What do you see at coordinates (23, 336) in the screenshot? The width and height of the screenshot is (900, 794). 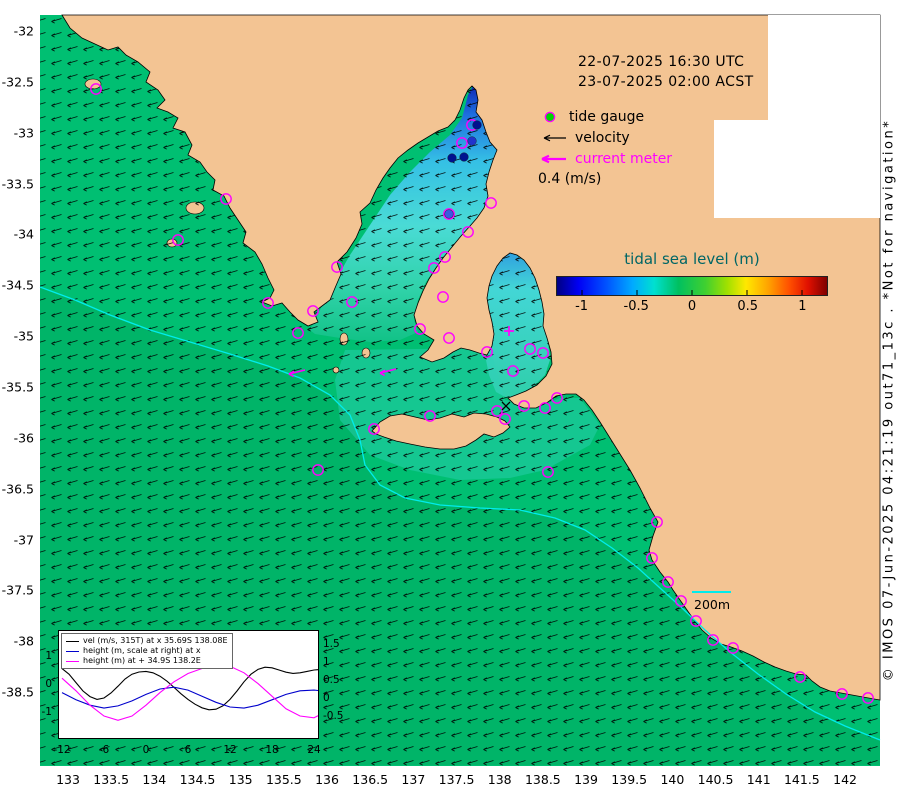 I see `lat-tick-label: -35` at bounding box center [23, 336].